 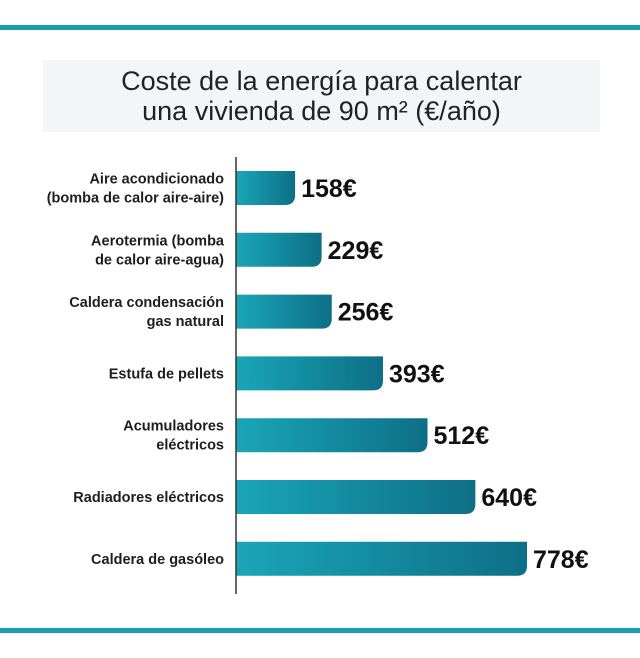 What do you see at coordinates (321, 81) in the screenshot?
I see `title-line-1: Coste de la energía para calentar` at bounding box center [321, 81].